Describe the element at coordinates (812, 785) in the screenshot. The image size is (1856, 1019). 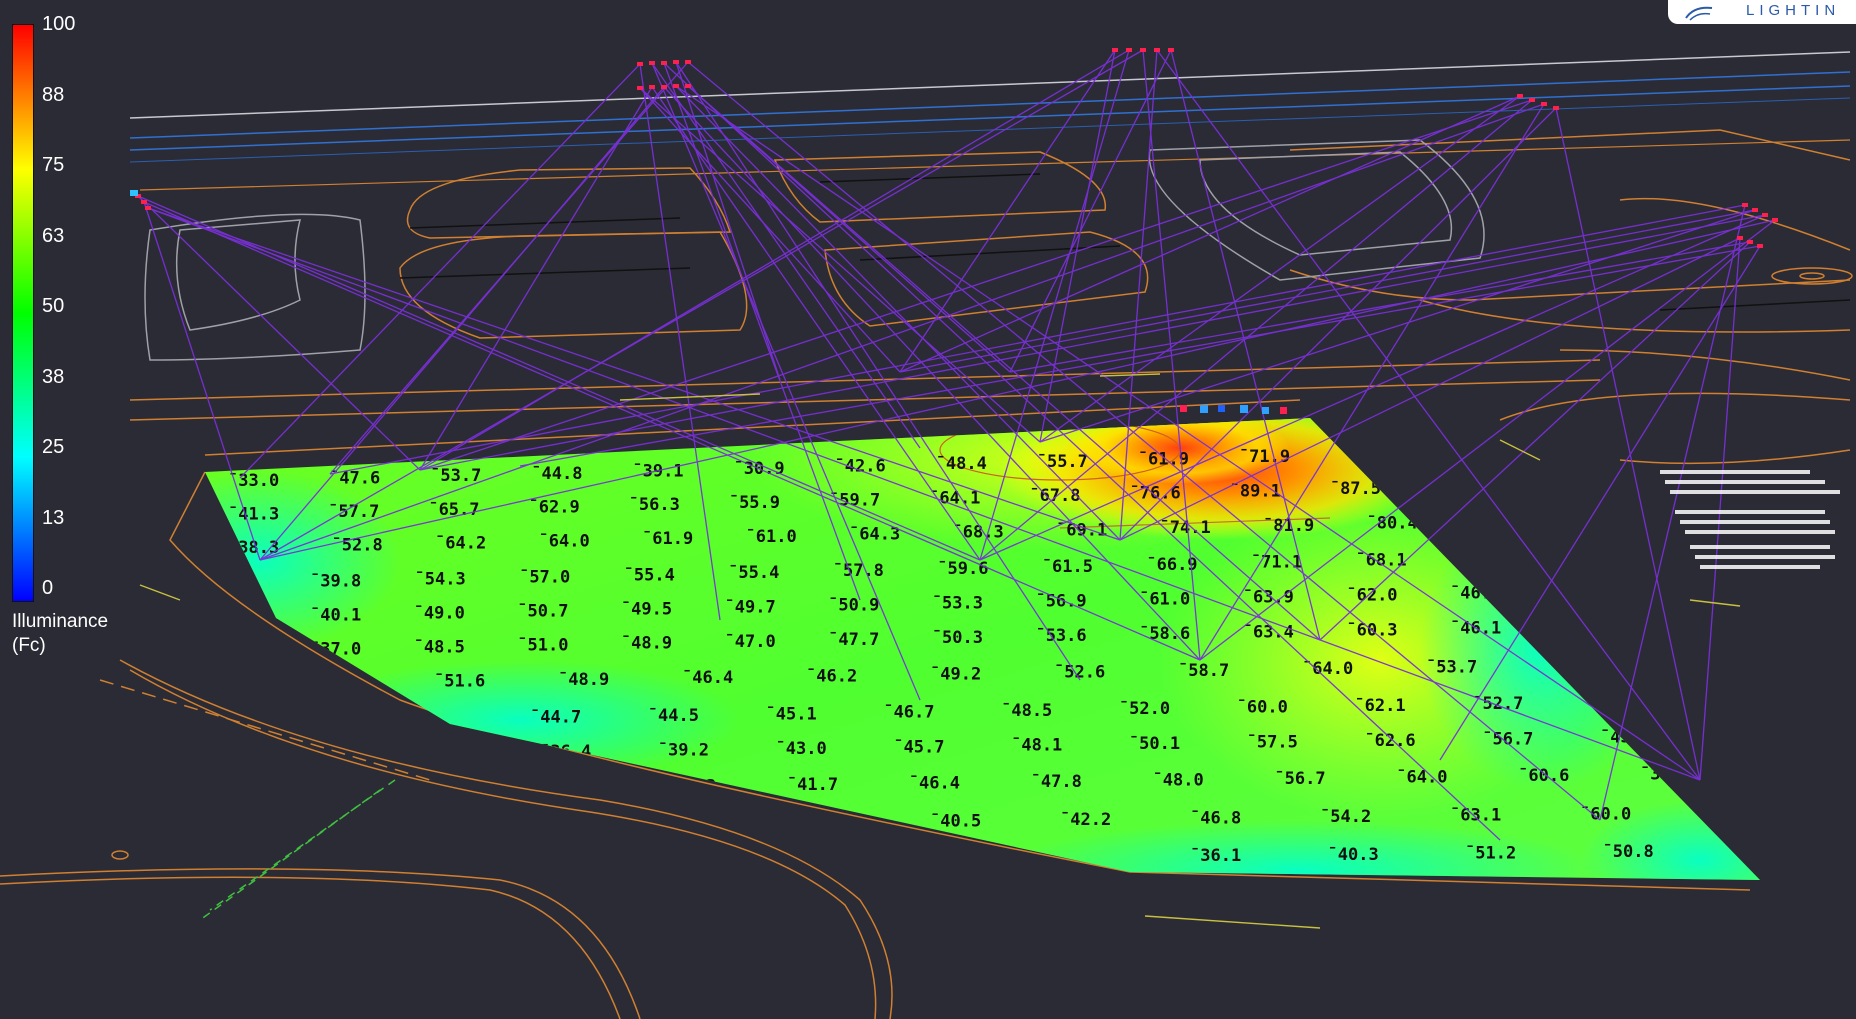
I see `calc-point-value: ˉ41.7` at that location.